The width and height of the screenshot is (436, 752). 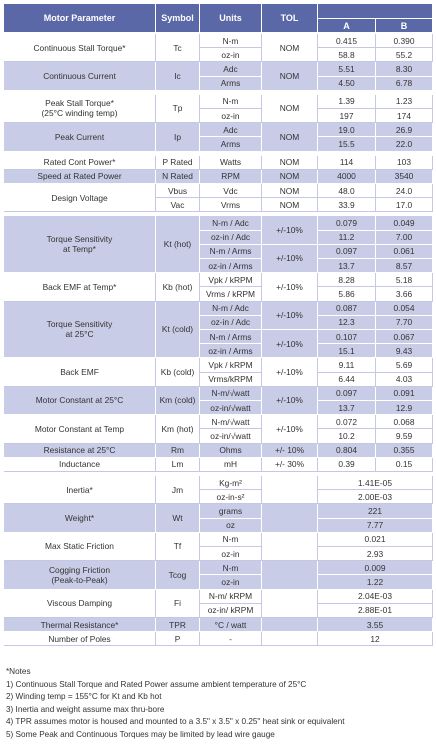 What do you see at coordinates (346, 464) in the screenshot?
I see `value-cell-text: 0.39` at bounding box center [346, 464].